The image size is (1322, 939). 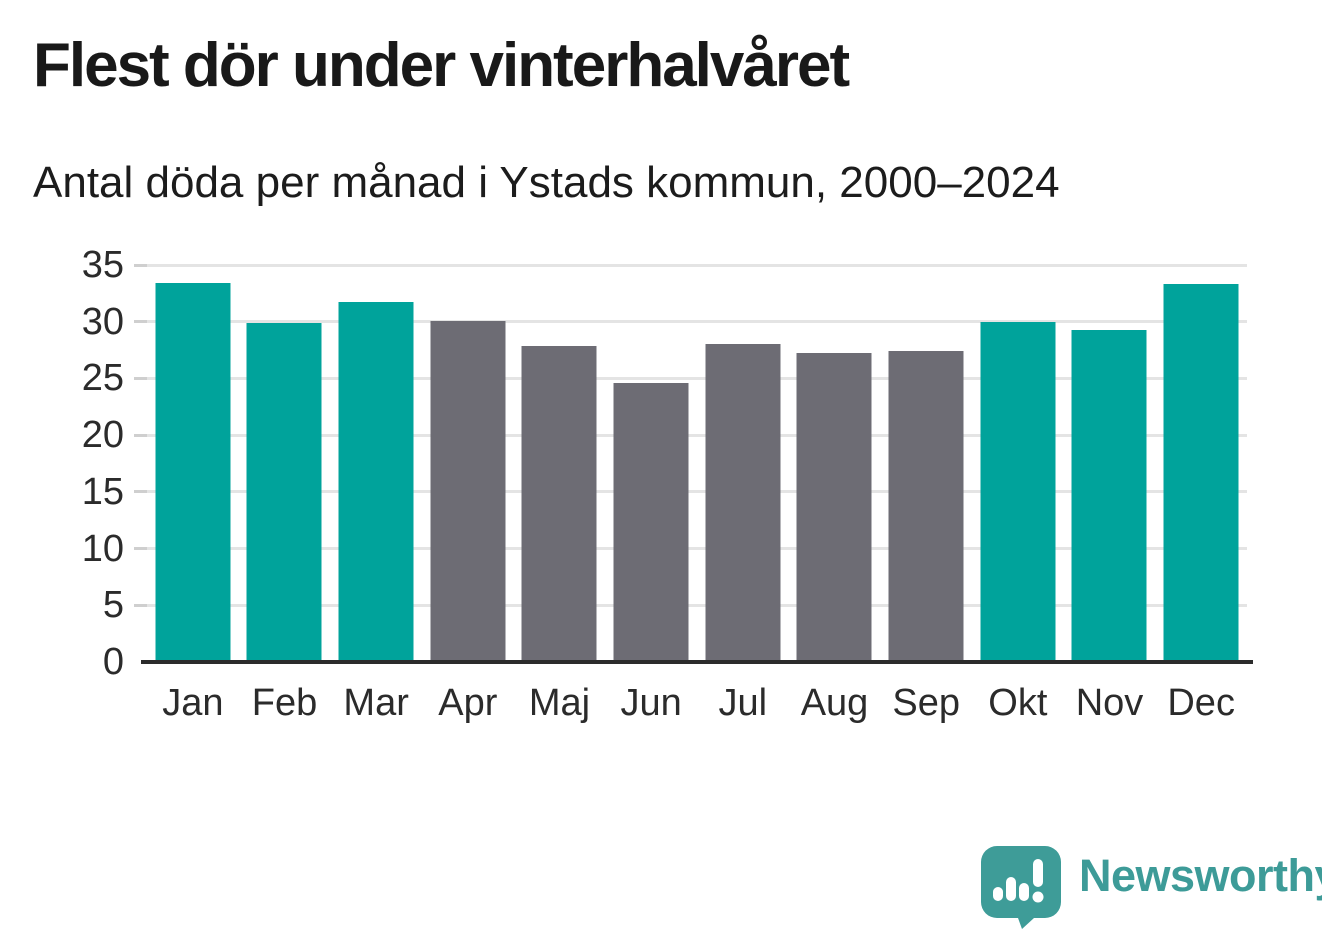 What do you see at coordinates (1200, 875) in the screenshot?
I see `brand-name: Newsworthy` at bounding box center [1200, 875].